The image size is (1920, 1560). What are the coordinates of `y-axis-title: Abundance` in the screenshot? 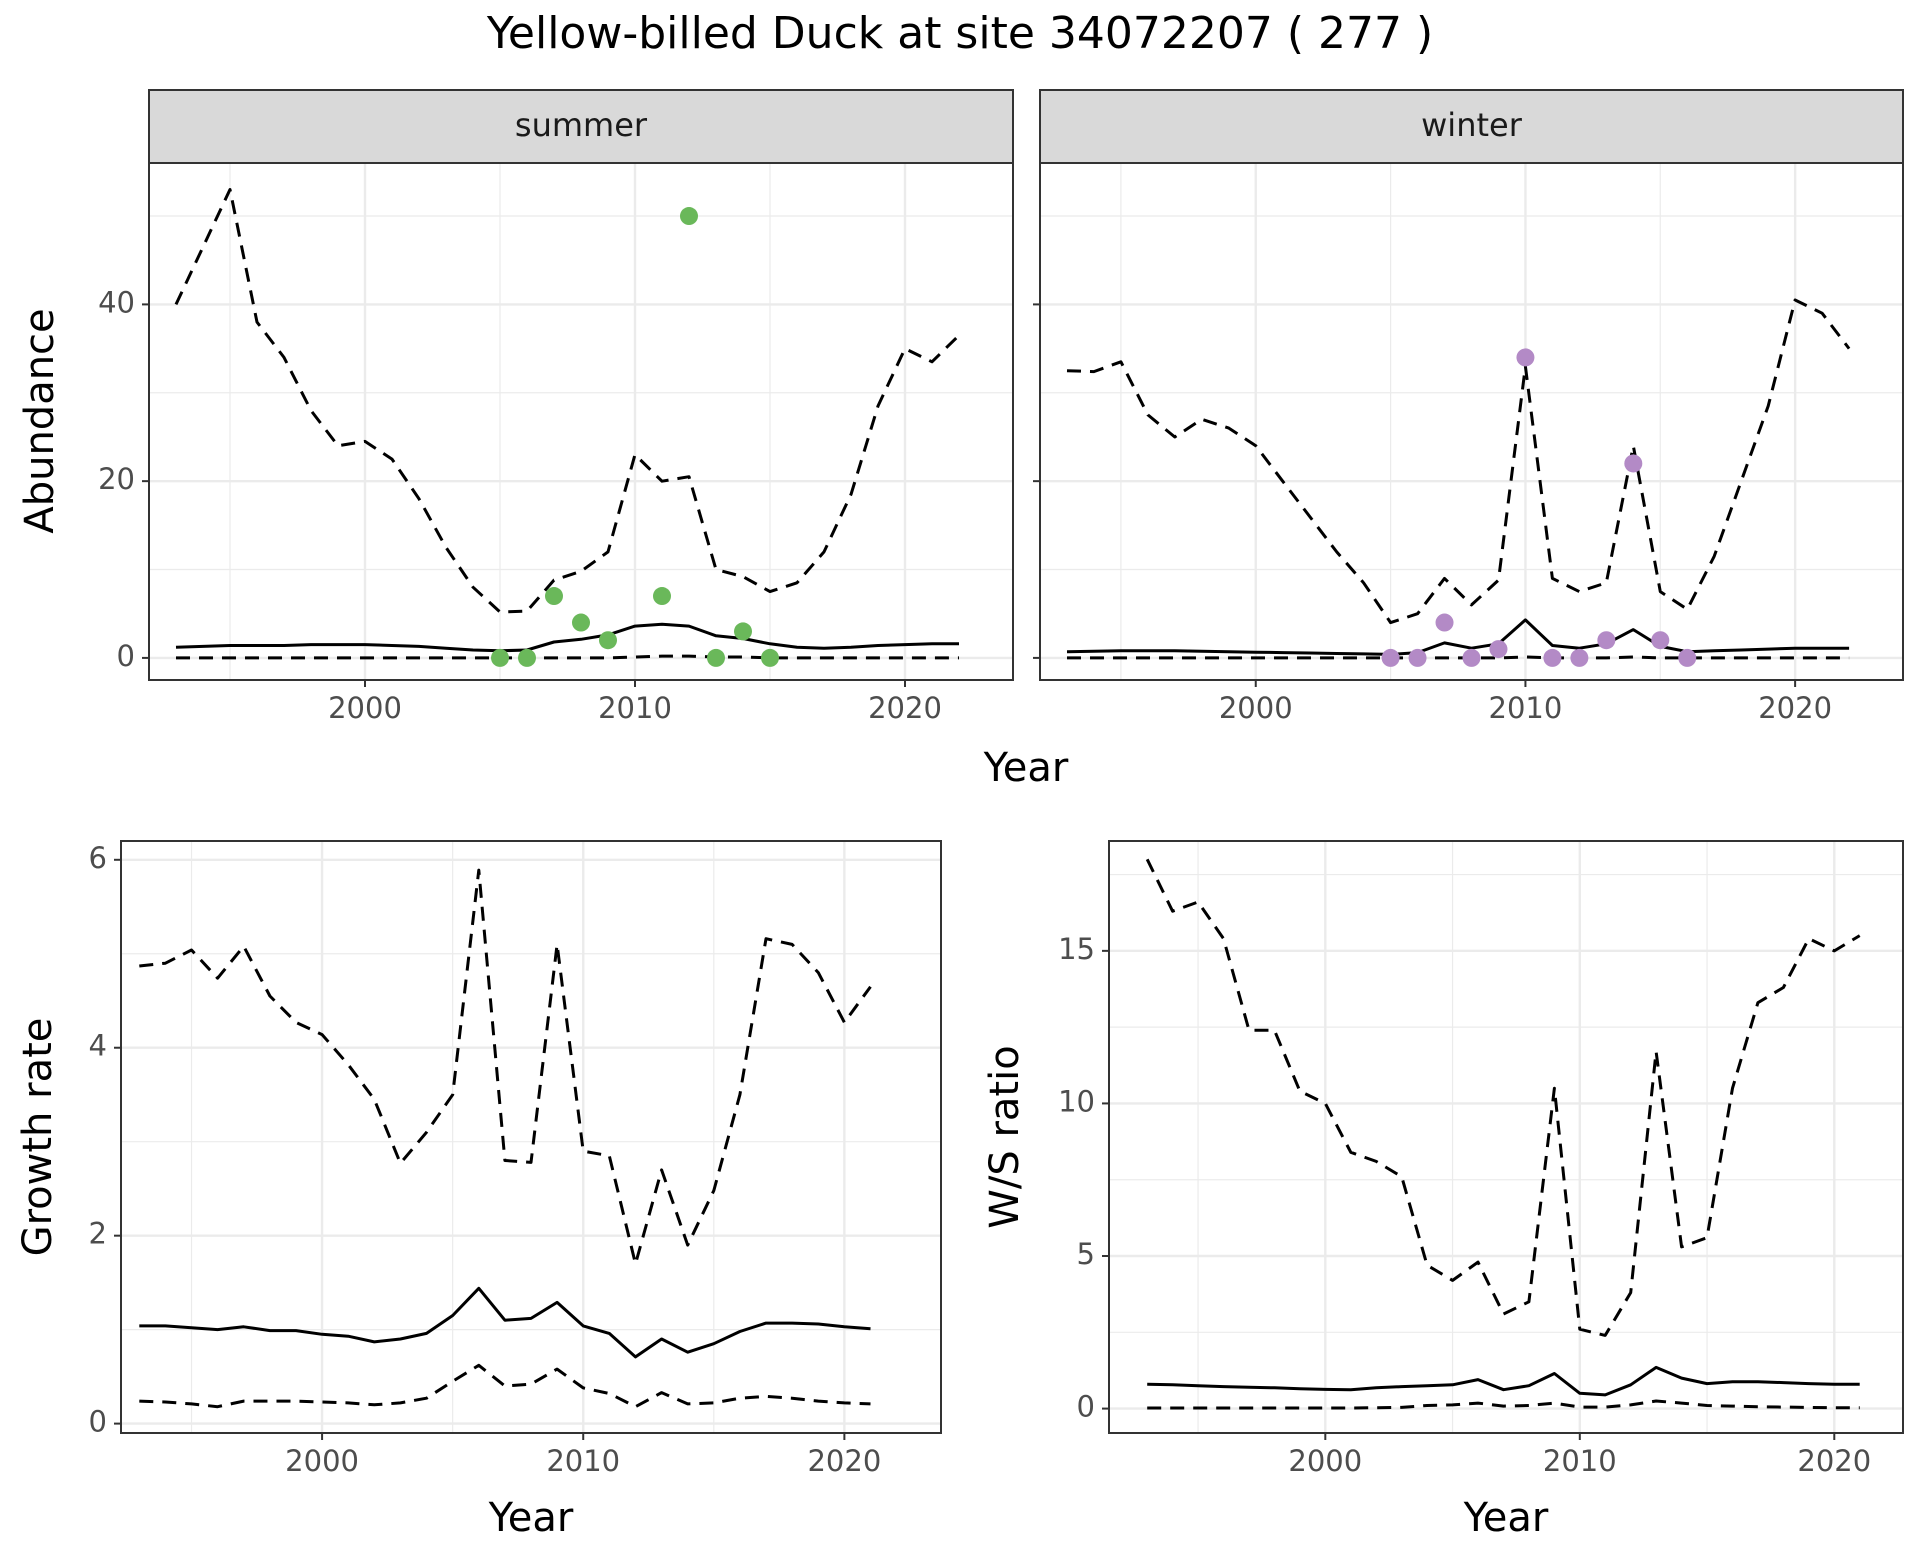 It's located at (40, 420).